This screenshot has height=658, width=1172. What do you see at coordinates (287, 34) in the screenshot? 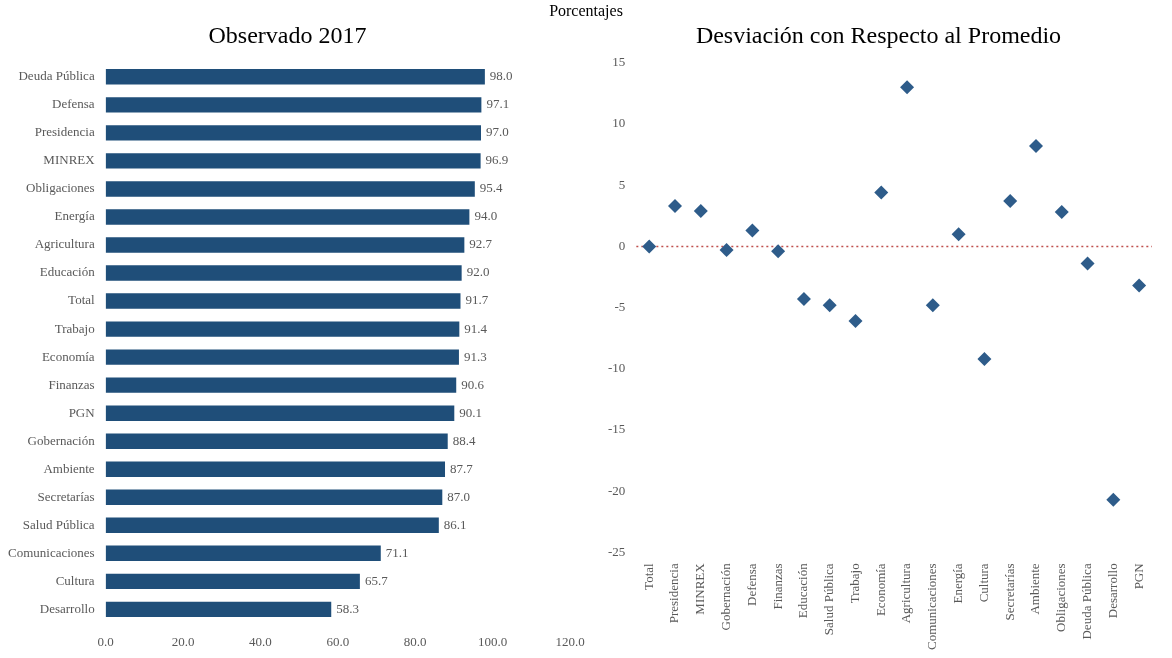
I see `chart-title: Observado 2017` at bounding box center [287, 34].